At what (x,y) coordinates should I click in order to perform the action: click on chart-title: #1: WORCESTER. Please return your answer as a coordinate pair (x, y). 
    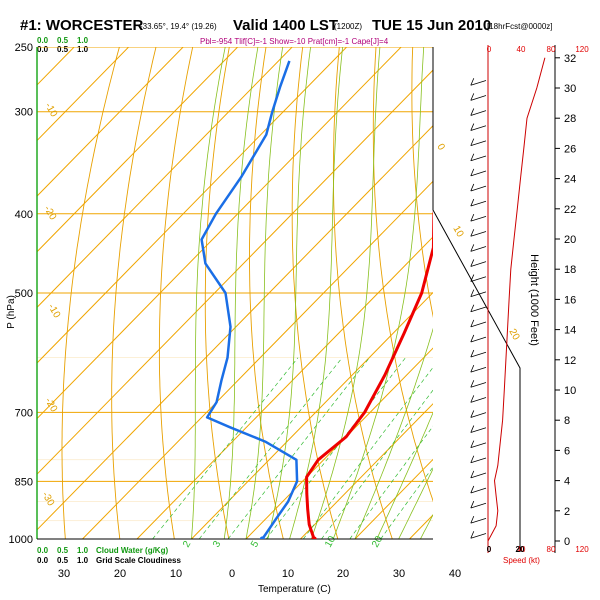
    Looking at the image, I should click on (82, 25).